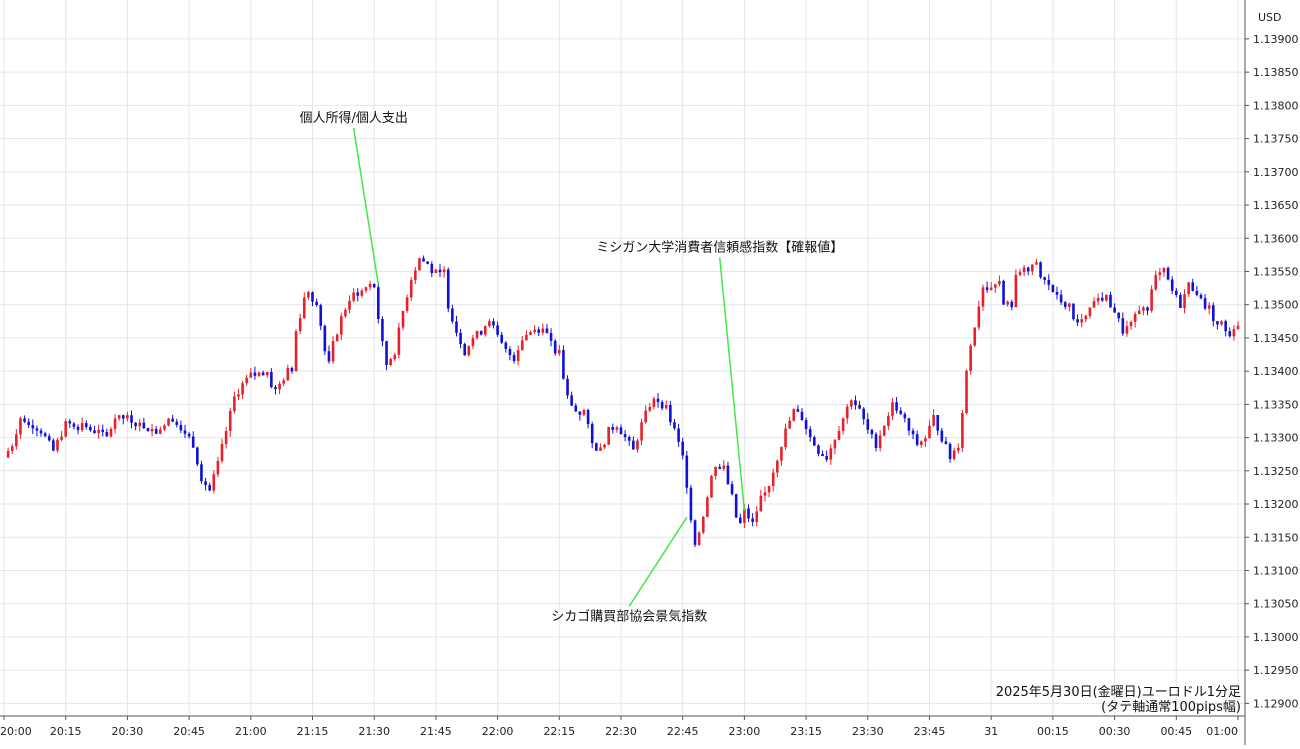  What do you see at coordinates (16, 731) in the screenshot?
I see `x-tick-label: 20:00` at bounding box center [16, 731].